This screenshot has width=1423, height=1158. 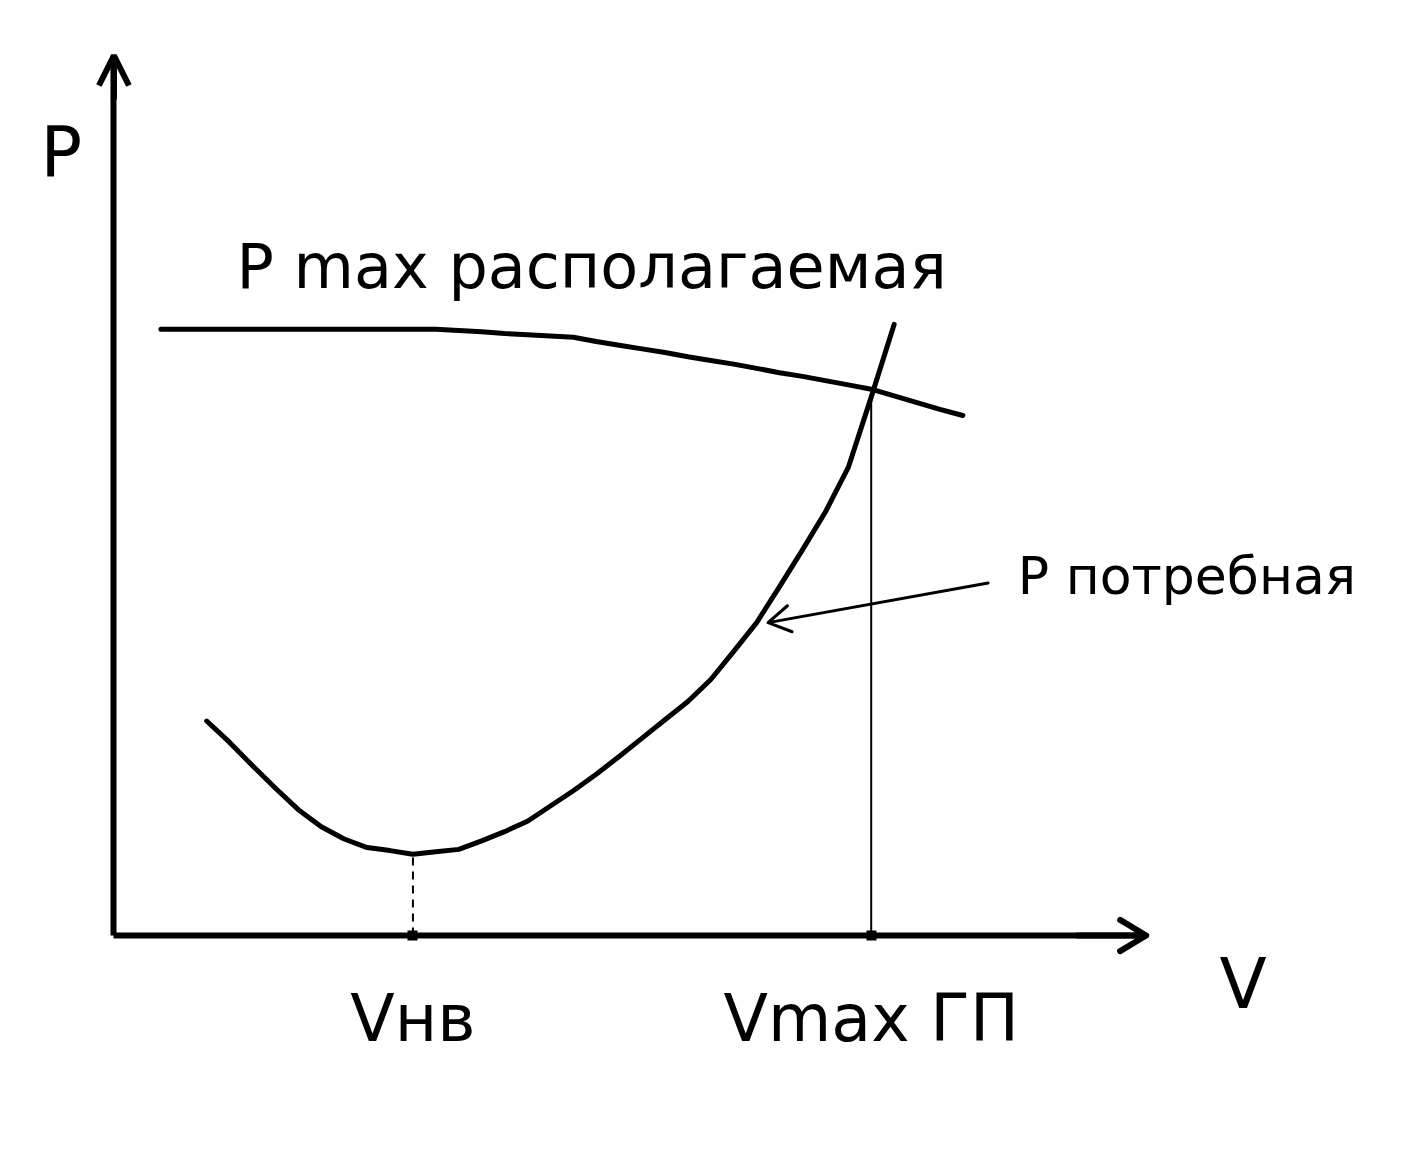 I want to click on series-label: P max располагаемая, so click(x=591, y=266).